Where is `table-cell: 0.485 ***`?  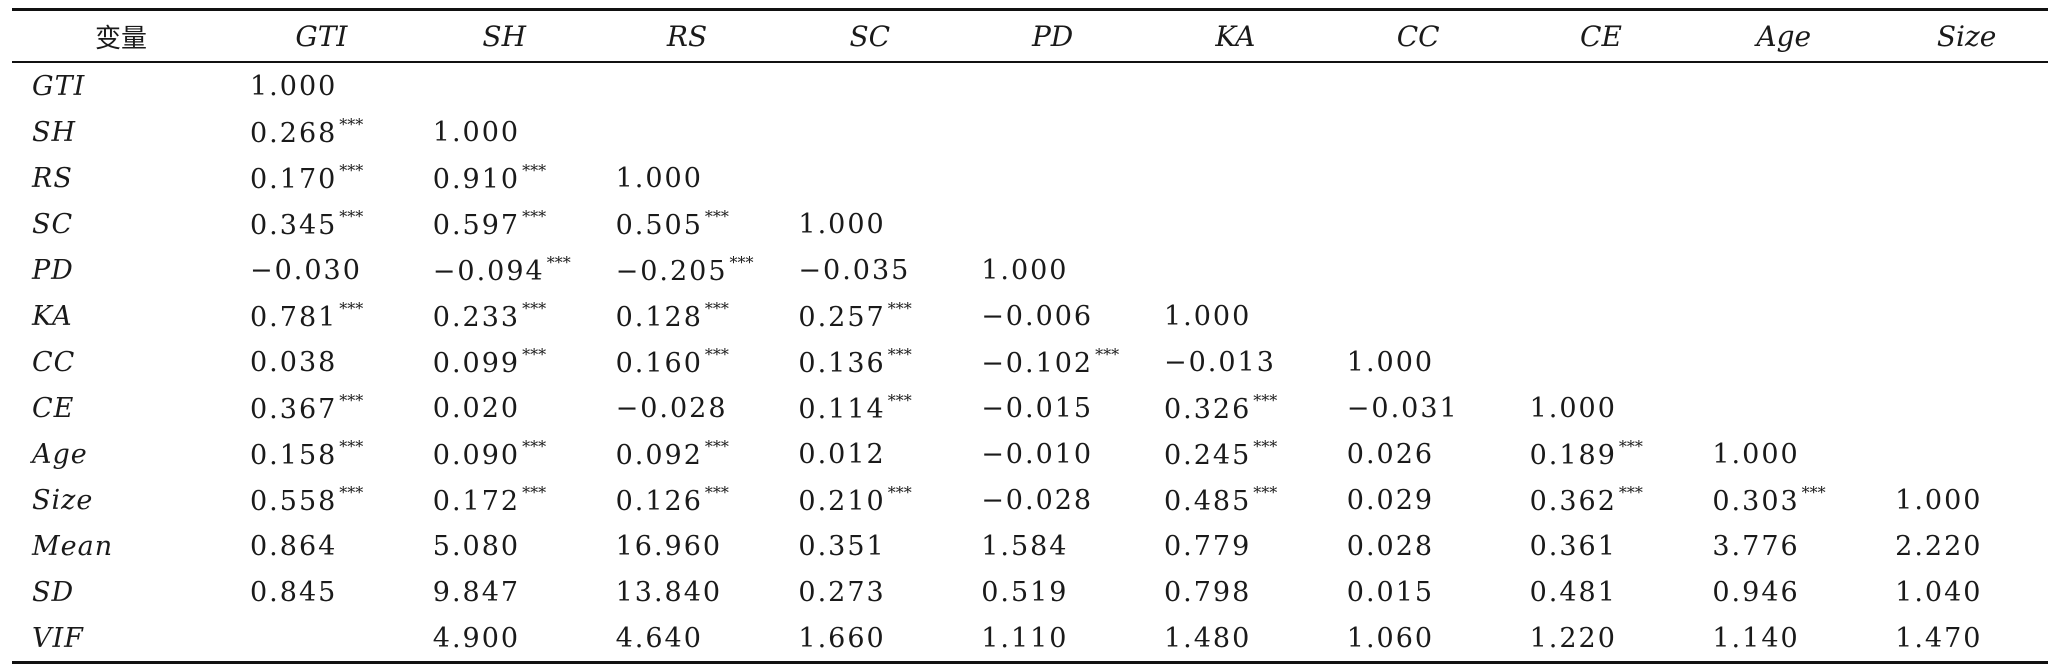 table-cell: 0.485 *** is located at coordinates (1235, 500).